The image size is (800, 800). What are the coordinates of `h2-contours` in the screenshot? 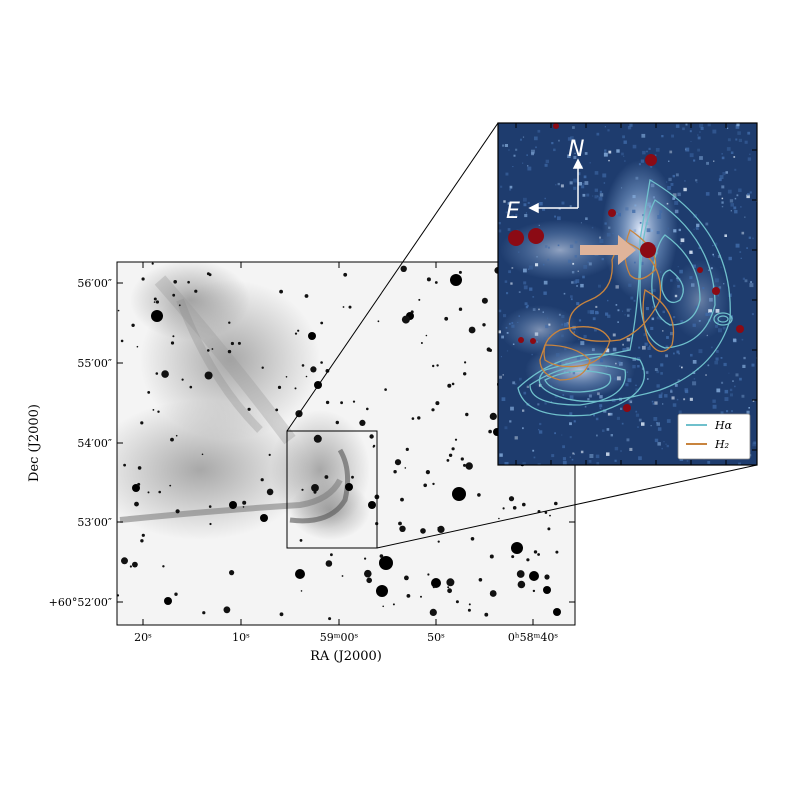 It's located at (607, 305).